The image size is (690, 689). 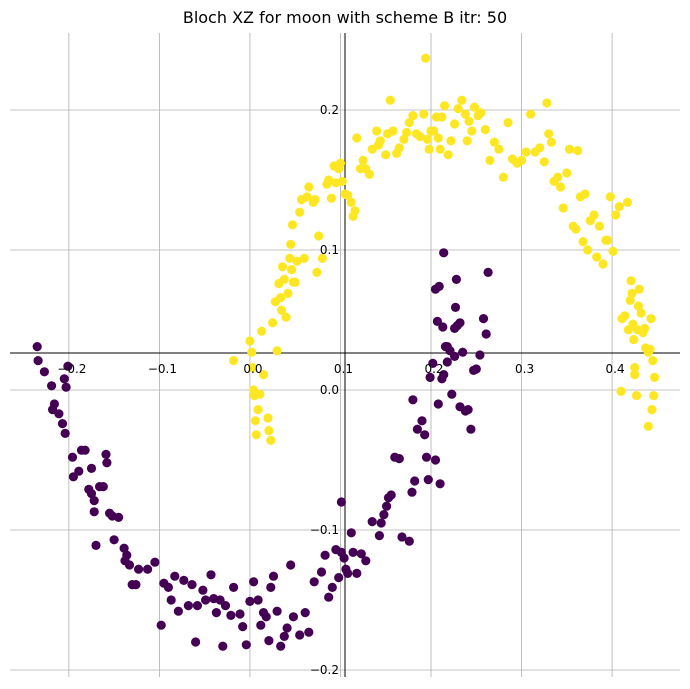 I want to click on x-tick-label-0: −0.2, so click(x=71, y=369).